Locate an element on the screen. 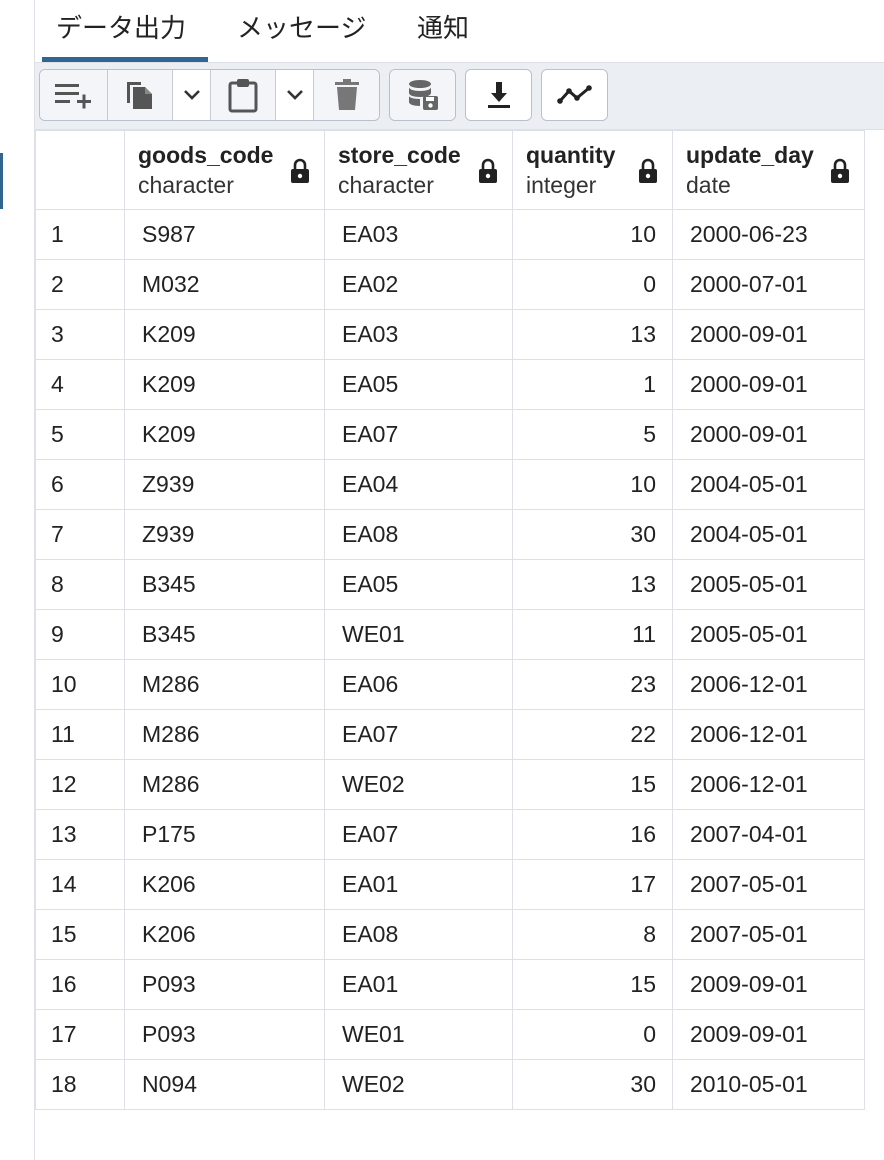 The width and height of the screenshot is (884, 1160). download-button is located at coordinates (498, 95).